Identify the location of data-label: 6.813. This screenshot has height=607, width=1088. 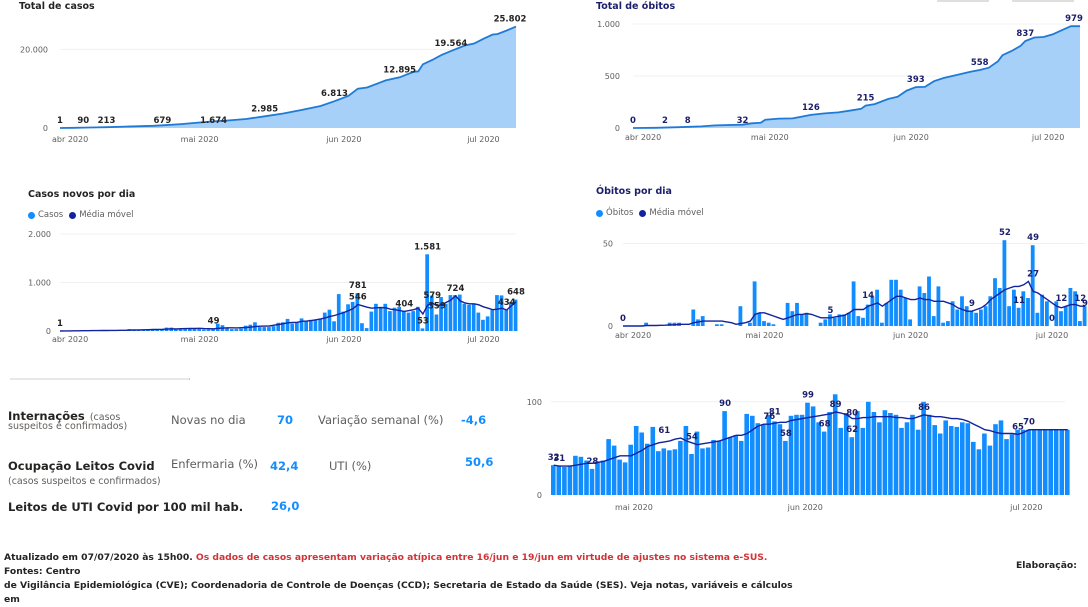
(334, 94).